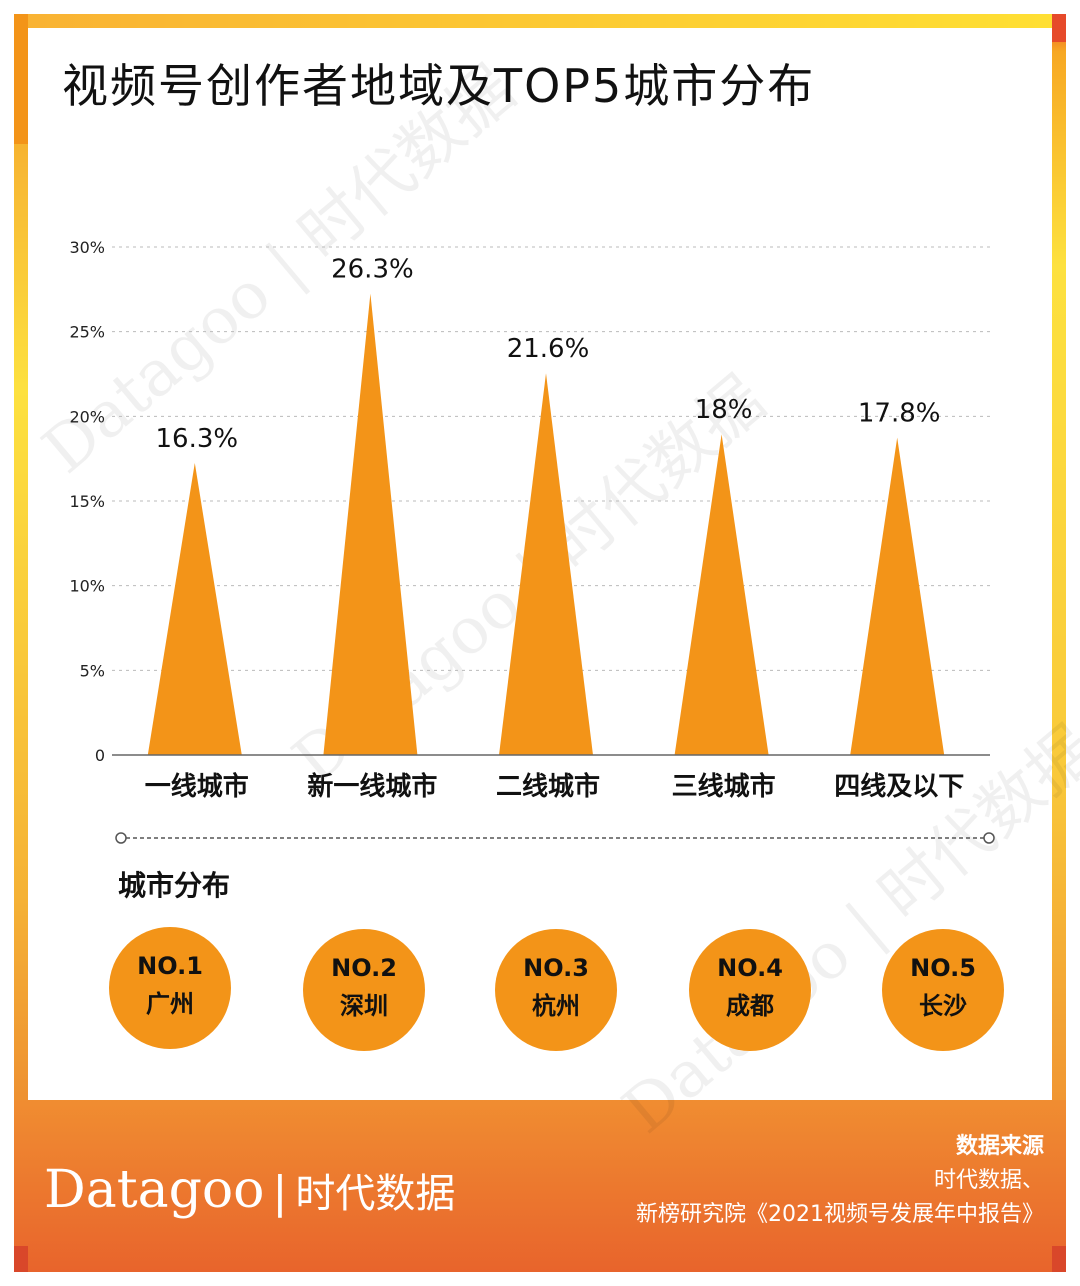  I want to click on frame-left-border, so click(21, 643).